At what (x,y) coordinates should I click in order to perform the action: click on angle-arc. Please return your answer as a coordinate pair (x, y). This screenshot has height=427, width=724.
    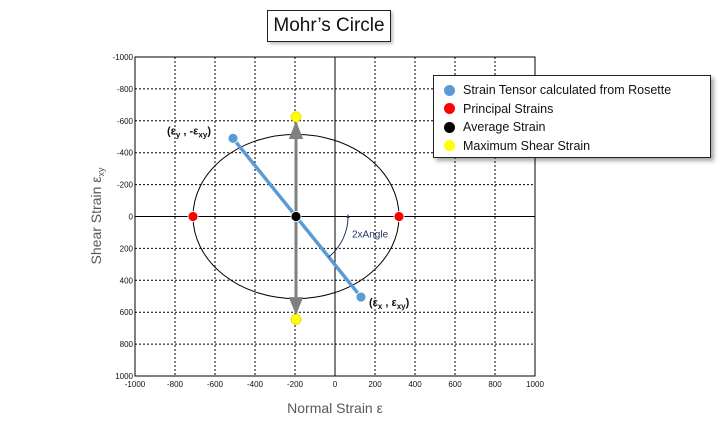
    Looking at the image, I should click on (339, 236).